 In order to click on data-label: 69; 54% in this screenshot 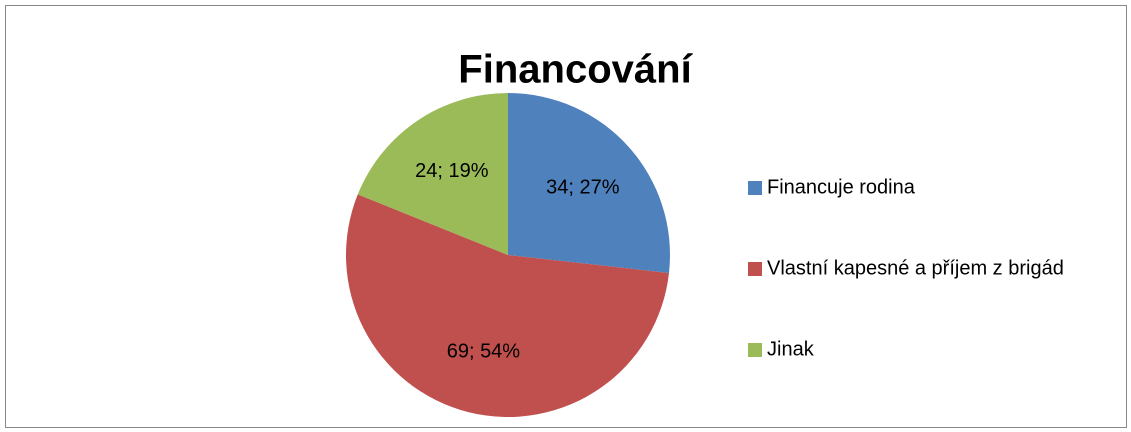, I will do `click(484, 352)`.